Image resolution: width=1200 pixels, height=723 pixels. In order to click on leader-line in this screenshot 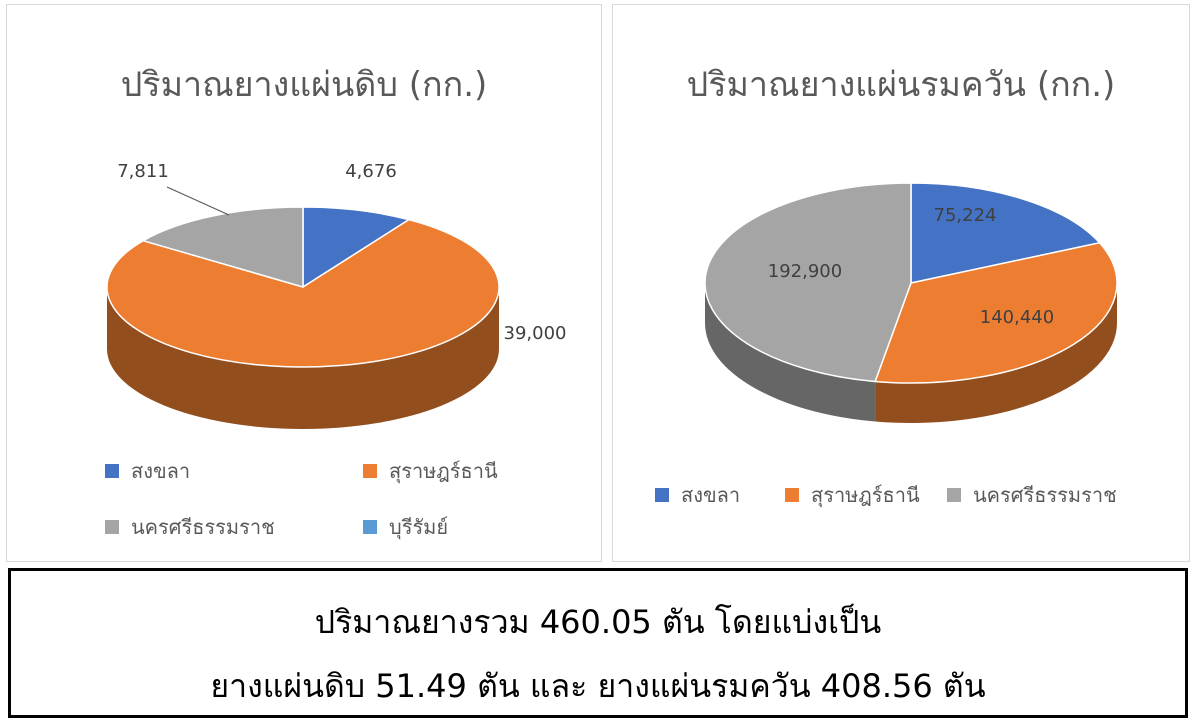, I will do `click(198, 201)`.